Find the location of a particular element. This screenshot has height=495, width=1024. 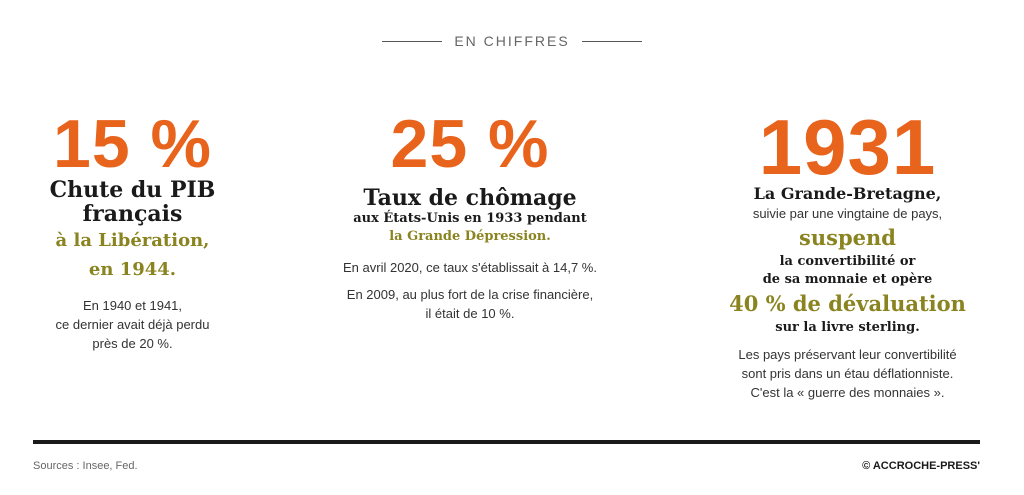

stat-title: Taux de chômage is located at coordinates (470, 198).